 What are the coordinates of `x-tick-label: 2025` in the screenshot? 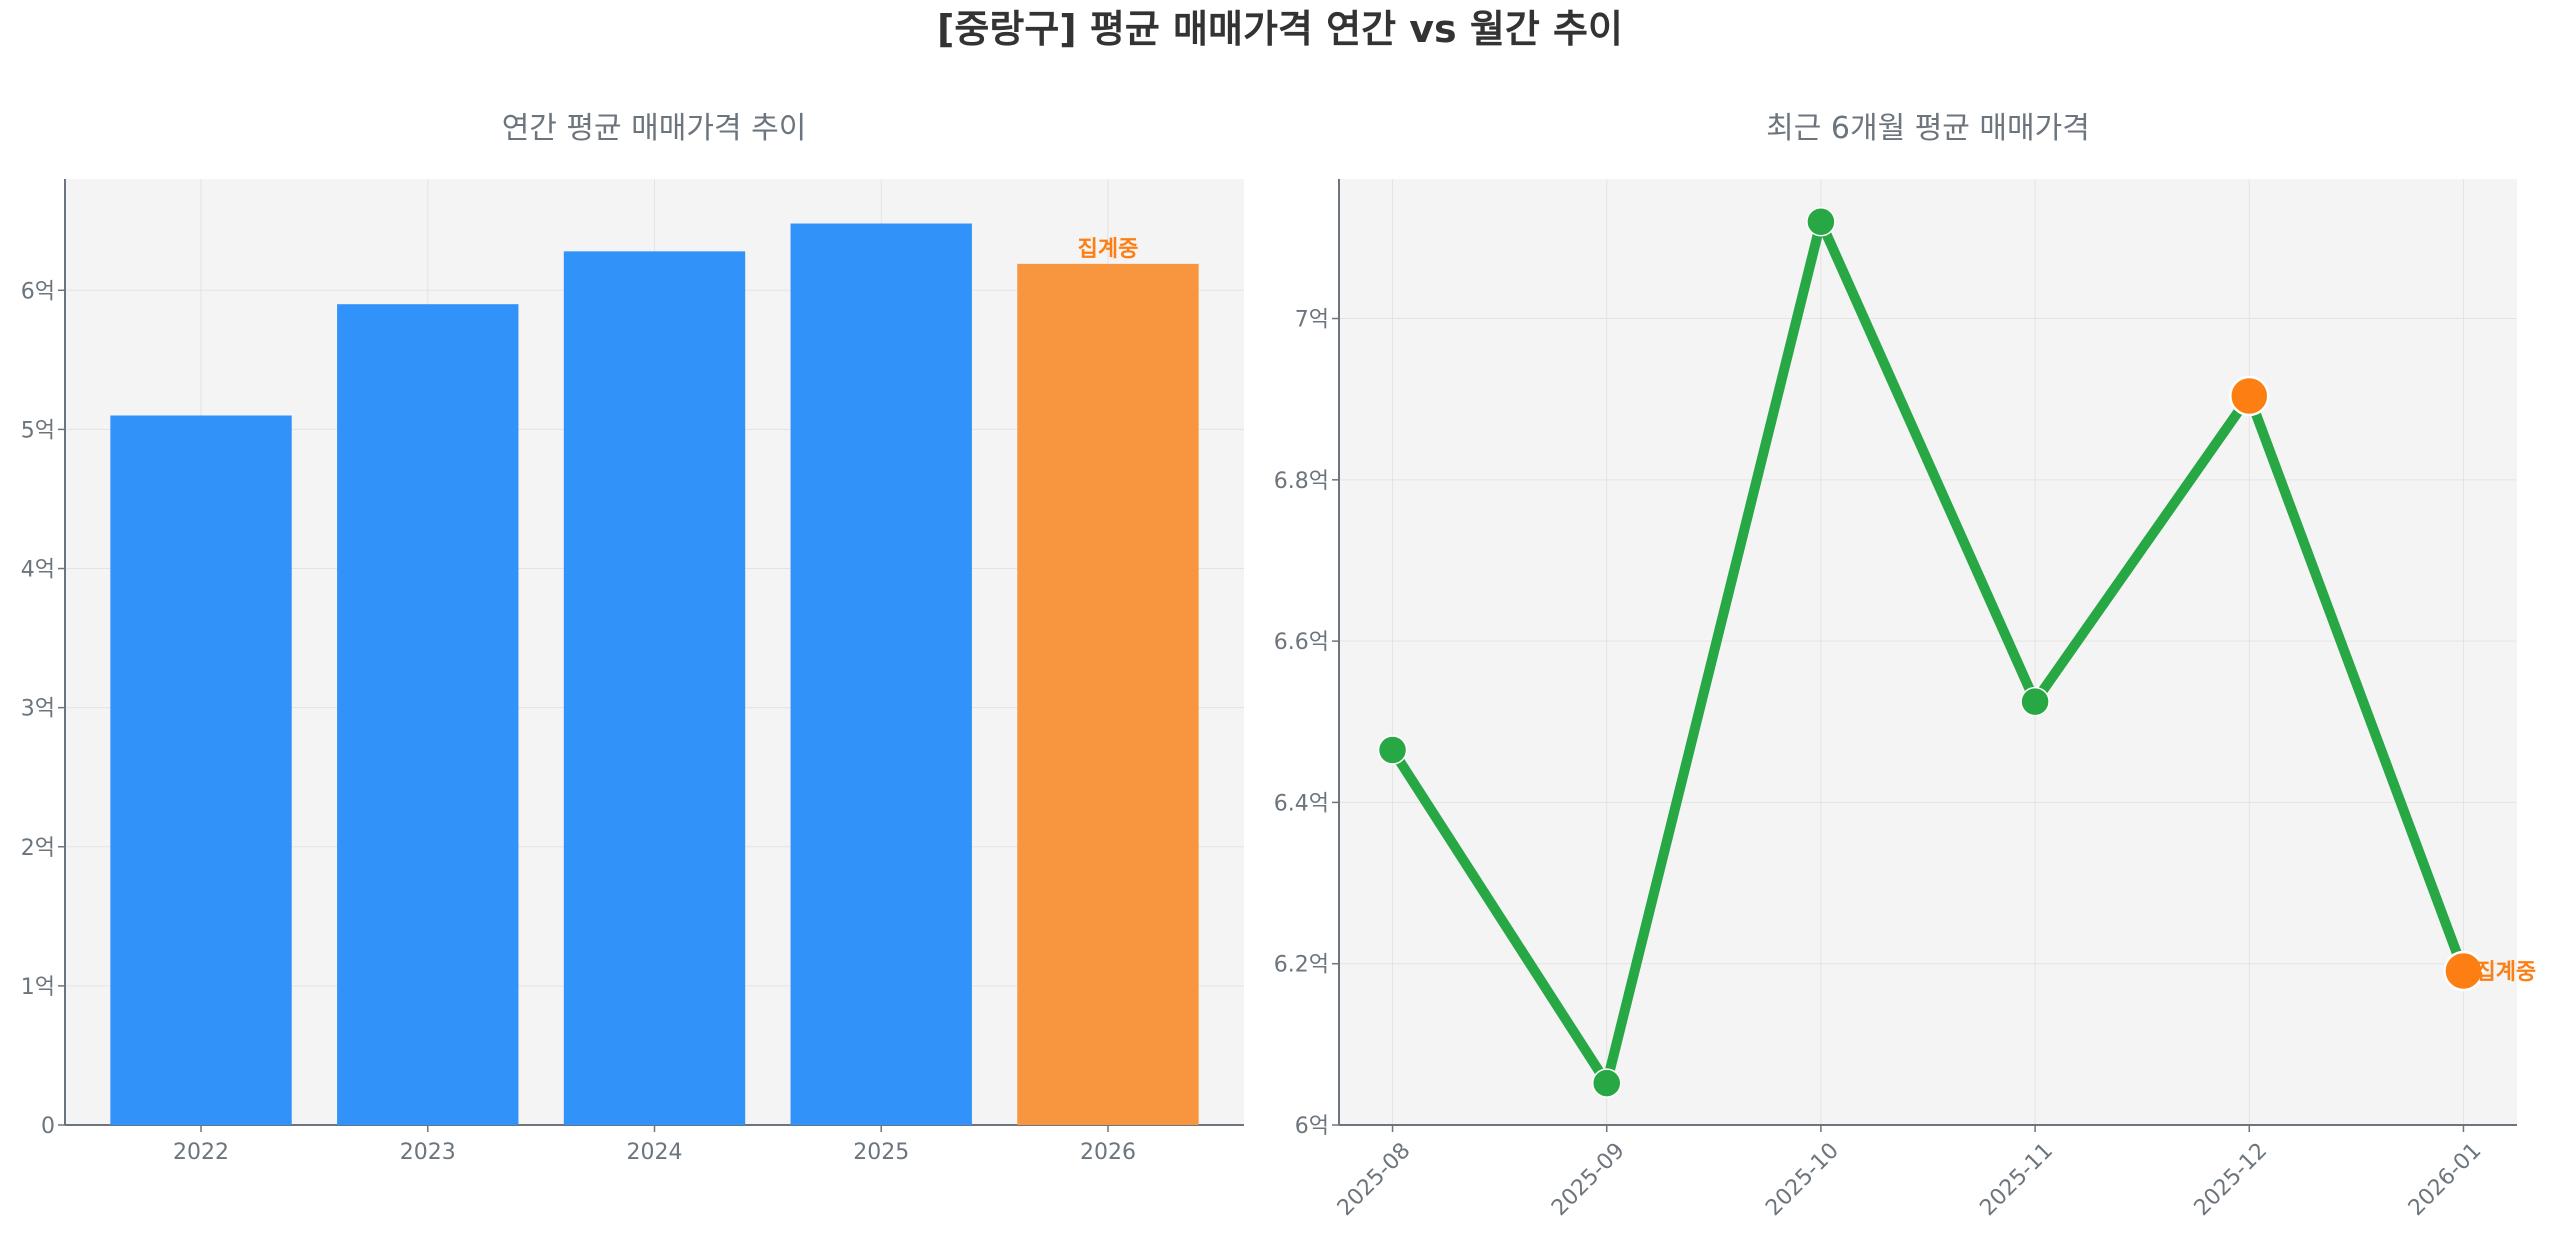 It's located at (881, 1152).